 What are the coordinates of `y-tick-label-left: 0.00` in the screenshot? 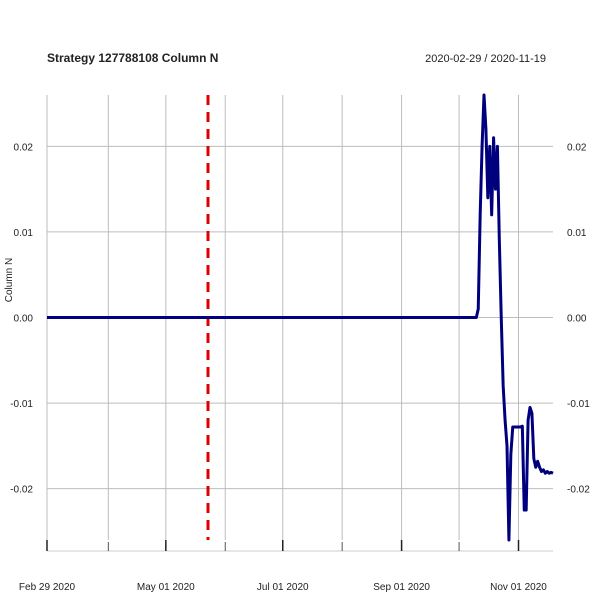 It's located at (24, 319).